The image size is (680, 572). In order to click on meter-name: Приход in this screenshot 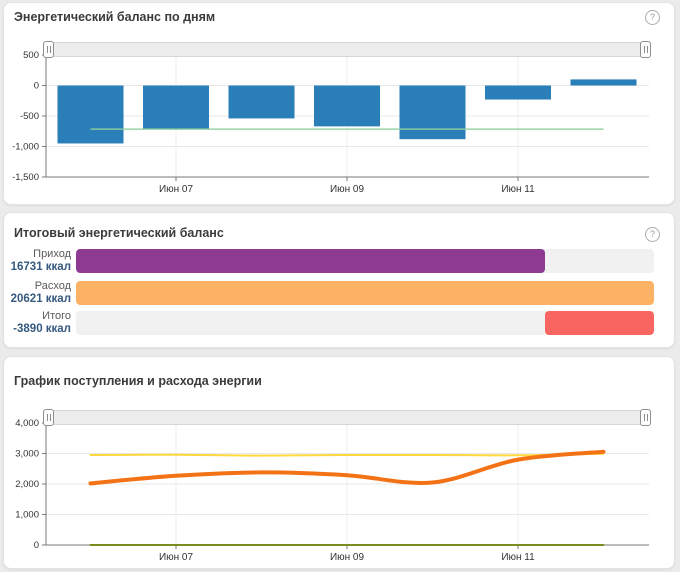, I will do `click(52, 254)`.